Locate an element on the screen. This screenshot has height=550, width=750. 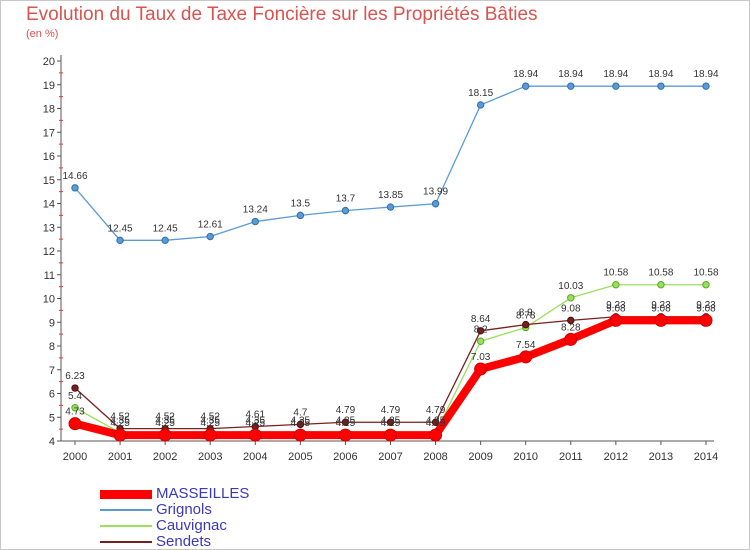
x-tick-label: 2012 is located at coordinates (616, 457).